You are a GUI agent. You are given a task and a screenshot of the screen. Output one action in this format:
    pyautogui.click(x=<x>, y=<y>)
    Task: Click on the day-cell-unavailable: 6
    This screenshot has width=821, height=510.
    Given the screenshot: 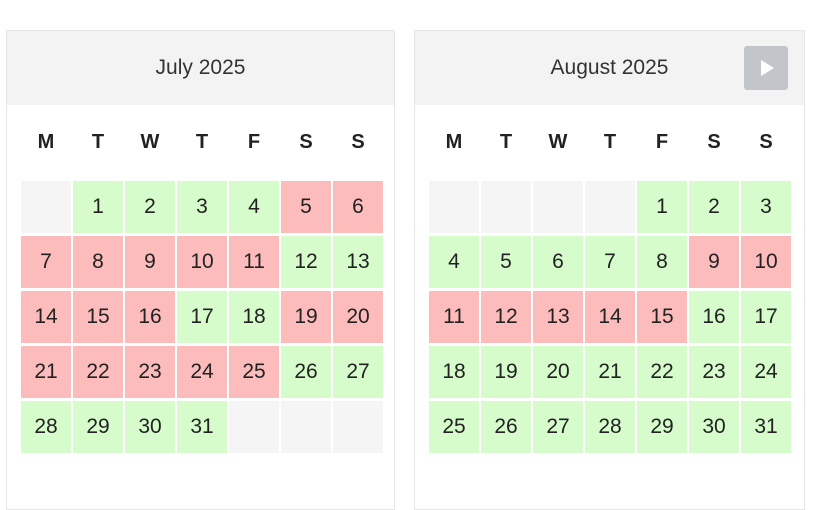 What is the action you would take?
    pyautogui.click(x=358, y=207)
    